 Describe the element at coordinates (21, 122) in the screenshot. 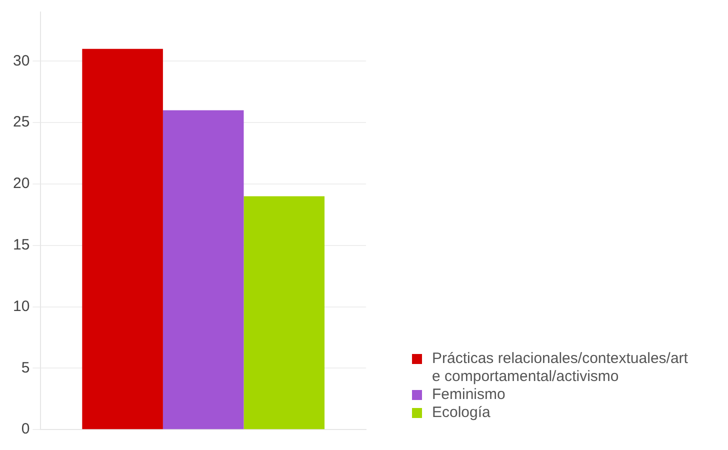

I see `y-tick-label: 25` at that location.